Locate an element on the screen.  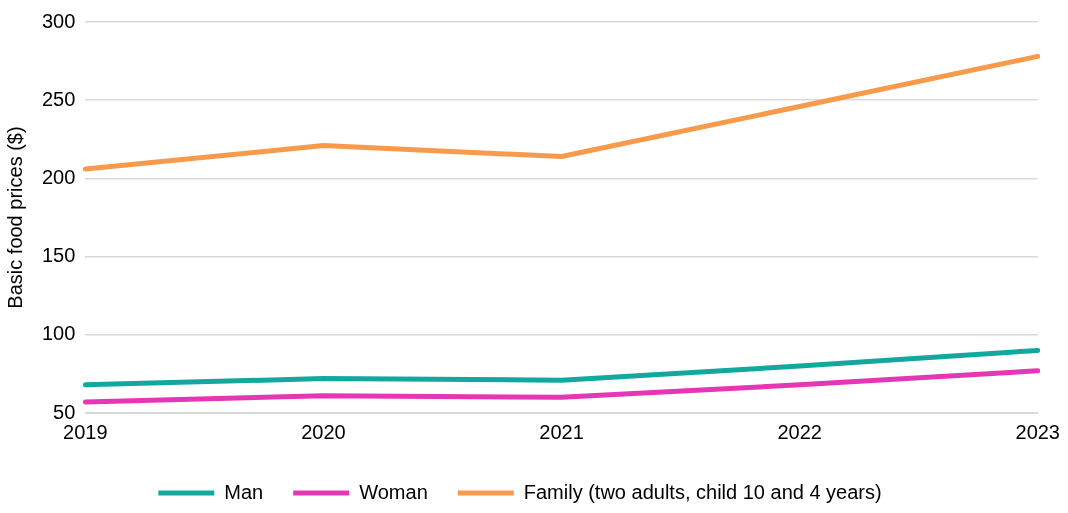
y-tick-label: 200 is located at coordinates (58, 176).